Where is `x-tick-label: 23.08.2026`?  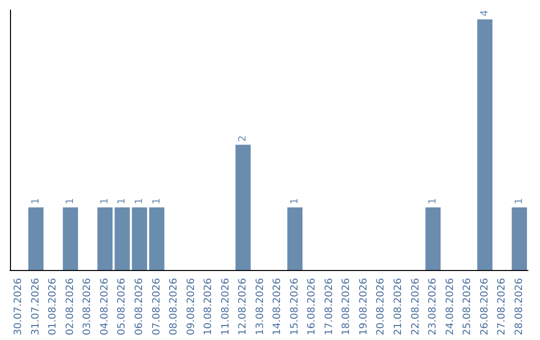
x-tick-label: 23.08.2026 is located at coordinates (433, 307).